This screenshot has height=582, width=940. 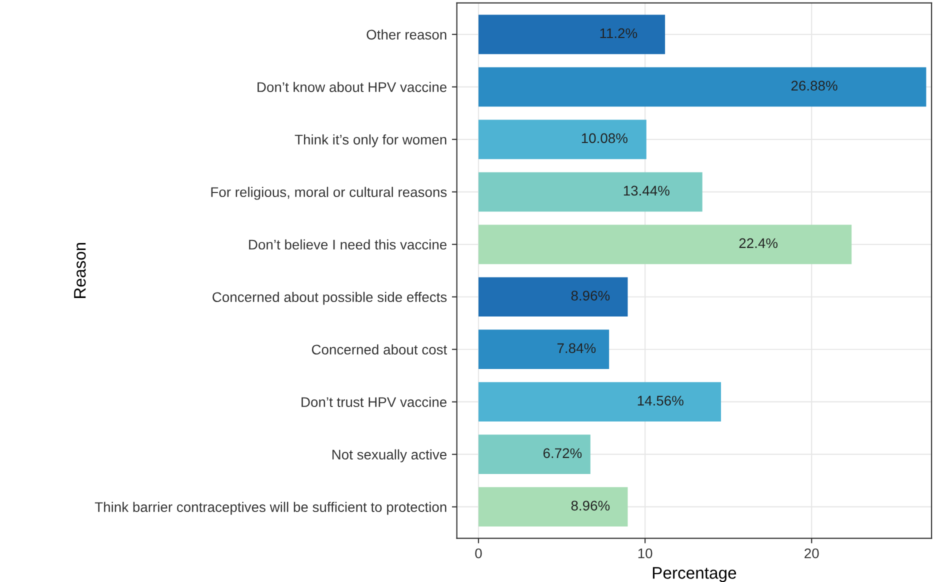 I want to click on y-tick-label: Don’t know about HPV vaccine, so click(x=352, y=87).